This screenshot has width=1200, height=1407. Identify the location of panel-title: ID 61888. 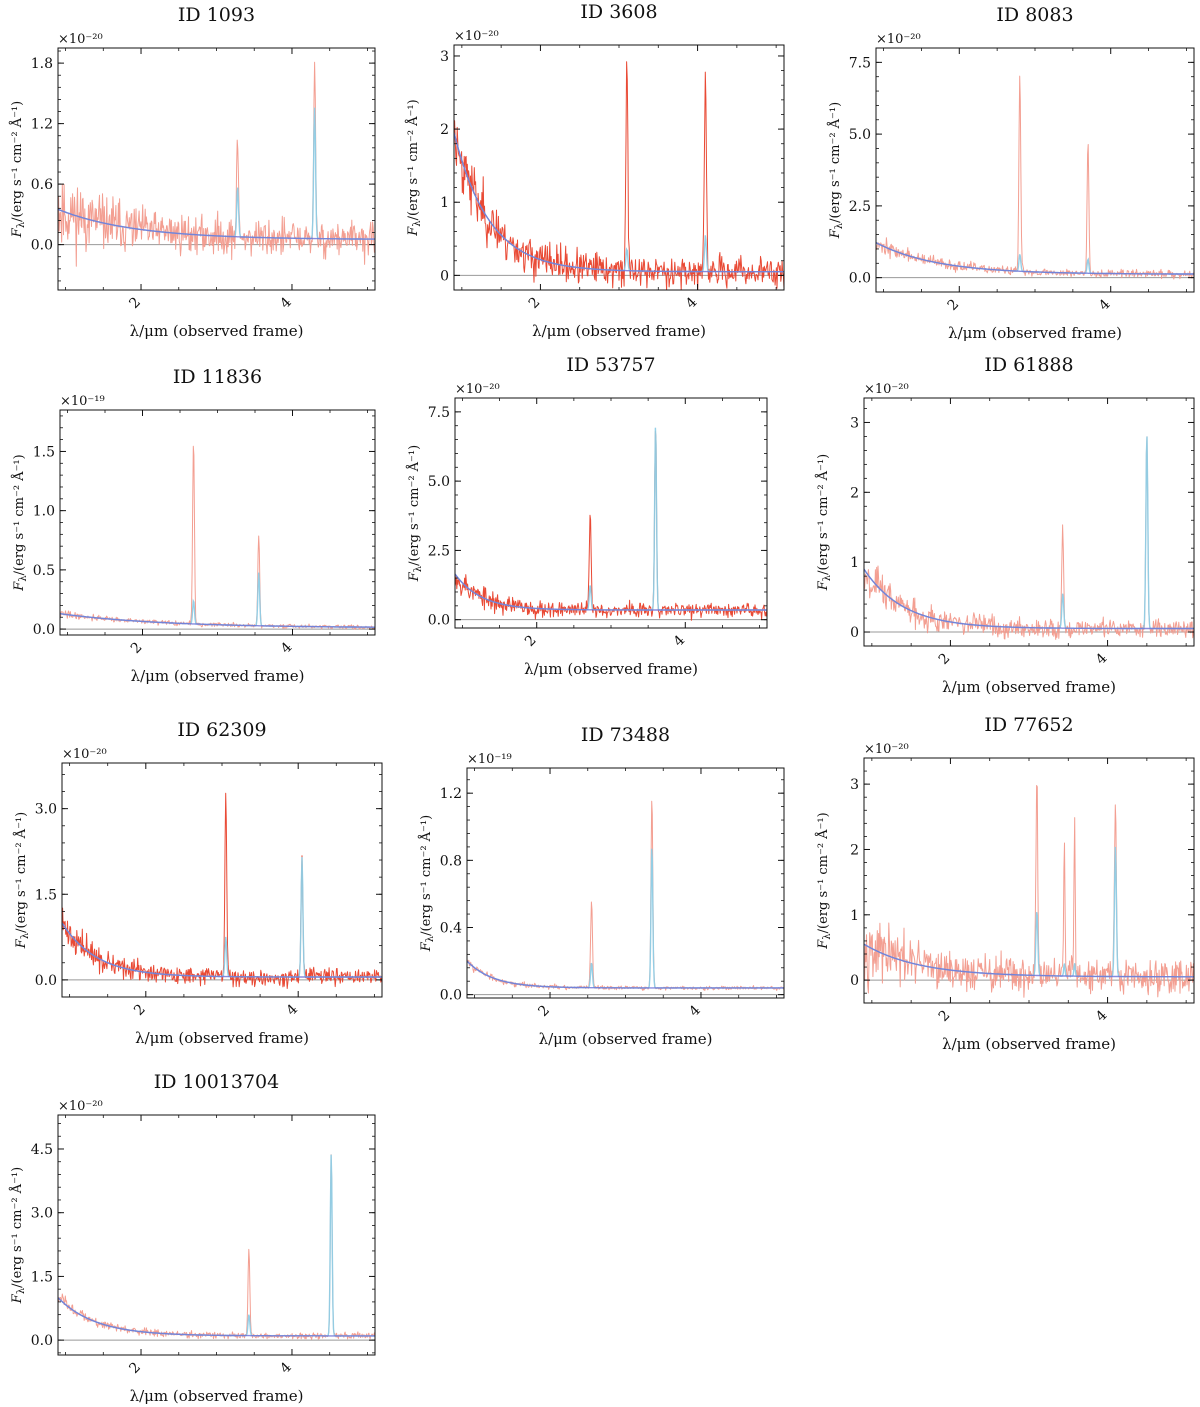
(1028, 365).